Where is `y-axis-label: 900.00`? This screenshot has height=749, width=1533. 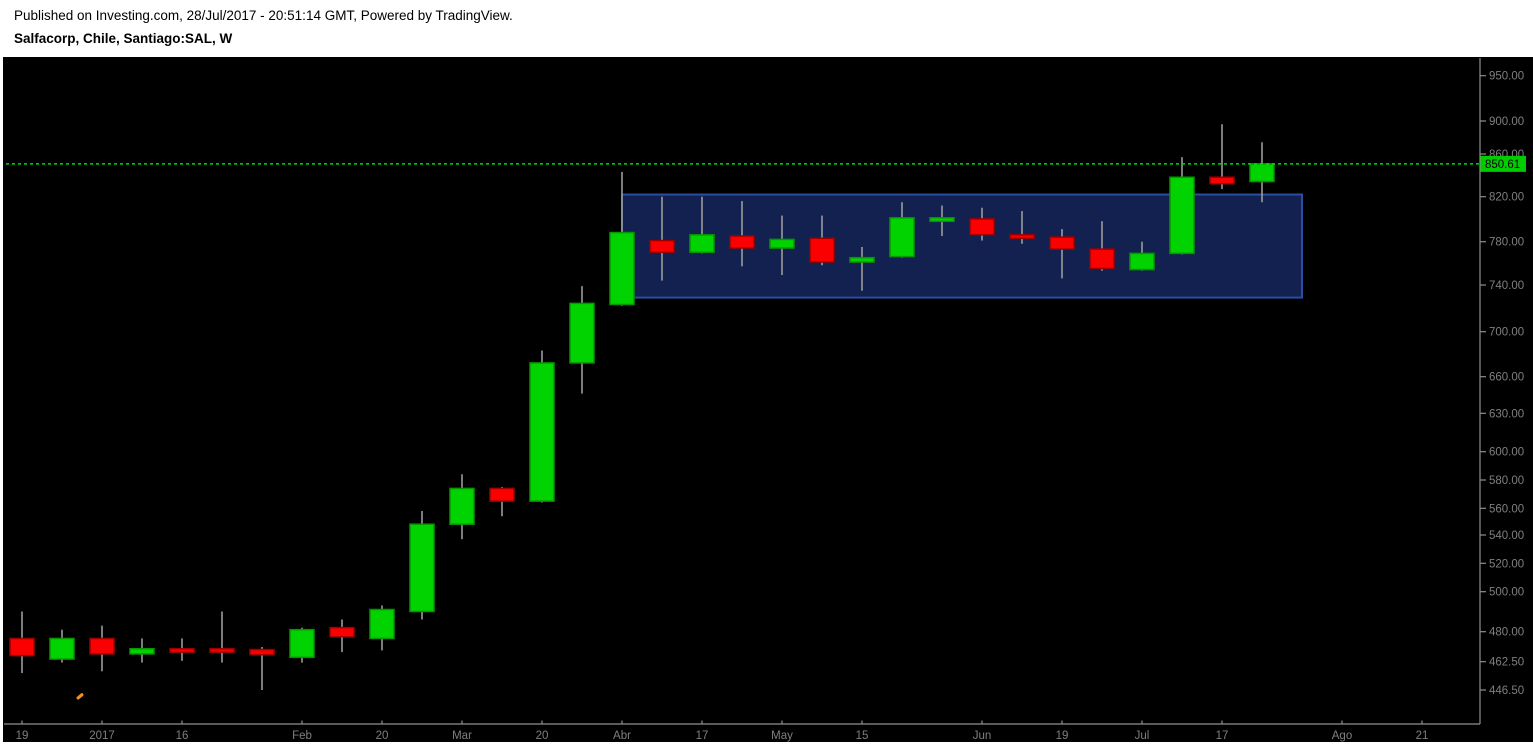
y-axis-label: 900.00 is located at coordinates (1506, 122).